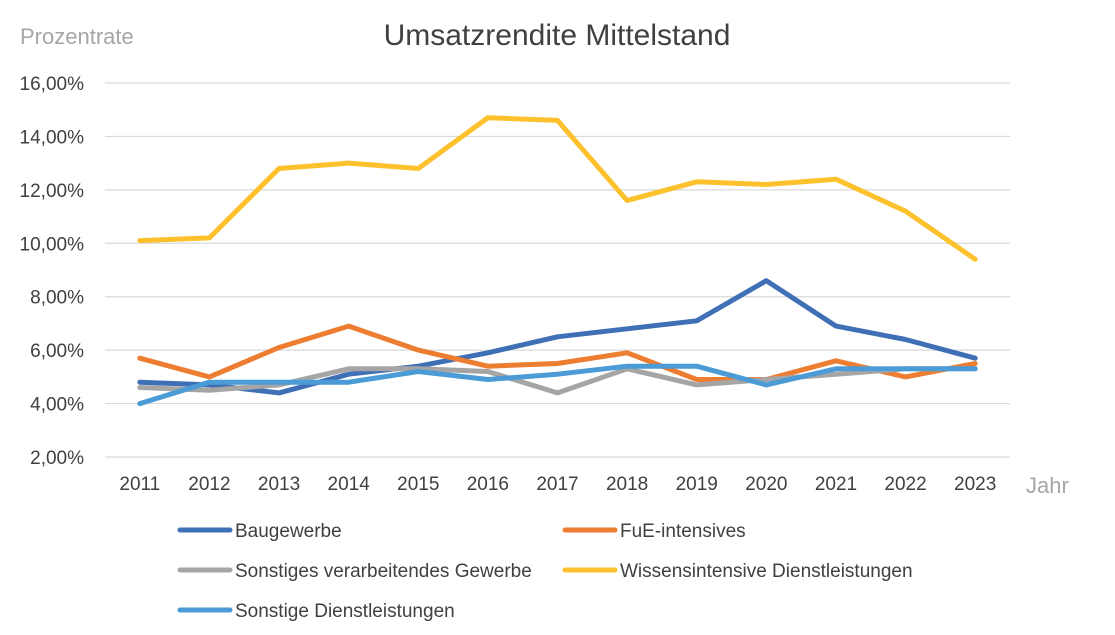 Image resolution: width=1115 pixels, height=635 pixels. Describe the element at coordinates (383, 571) in the screenshot. I see `legend-label: Sonstiges verarbeitendes Gewerbe` at that location.